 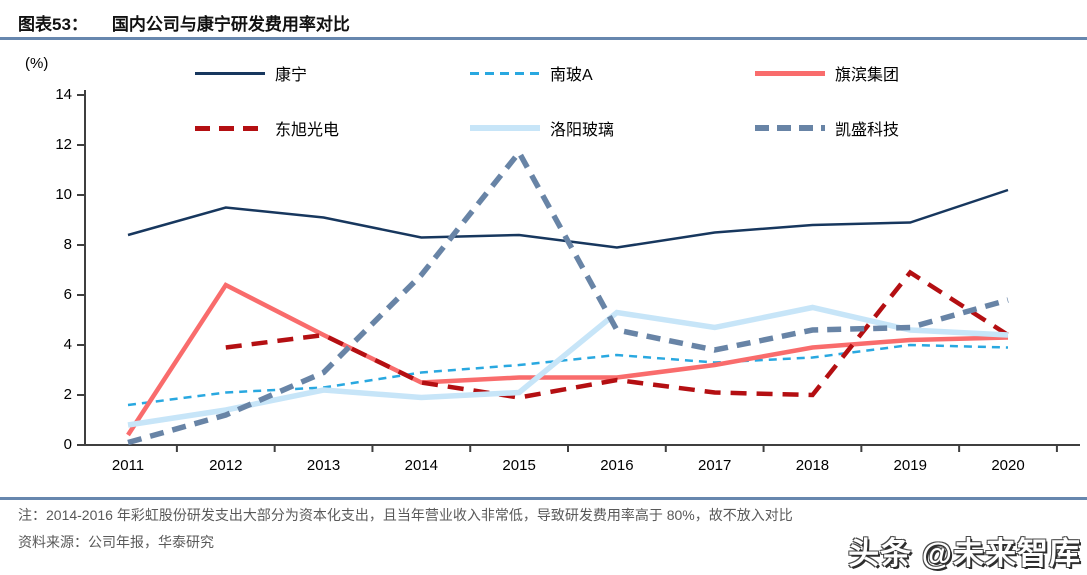 I want to click on legend-line-swatch-qibin-icon, so click(x=790, y=73).